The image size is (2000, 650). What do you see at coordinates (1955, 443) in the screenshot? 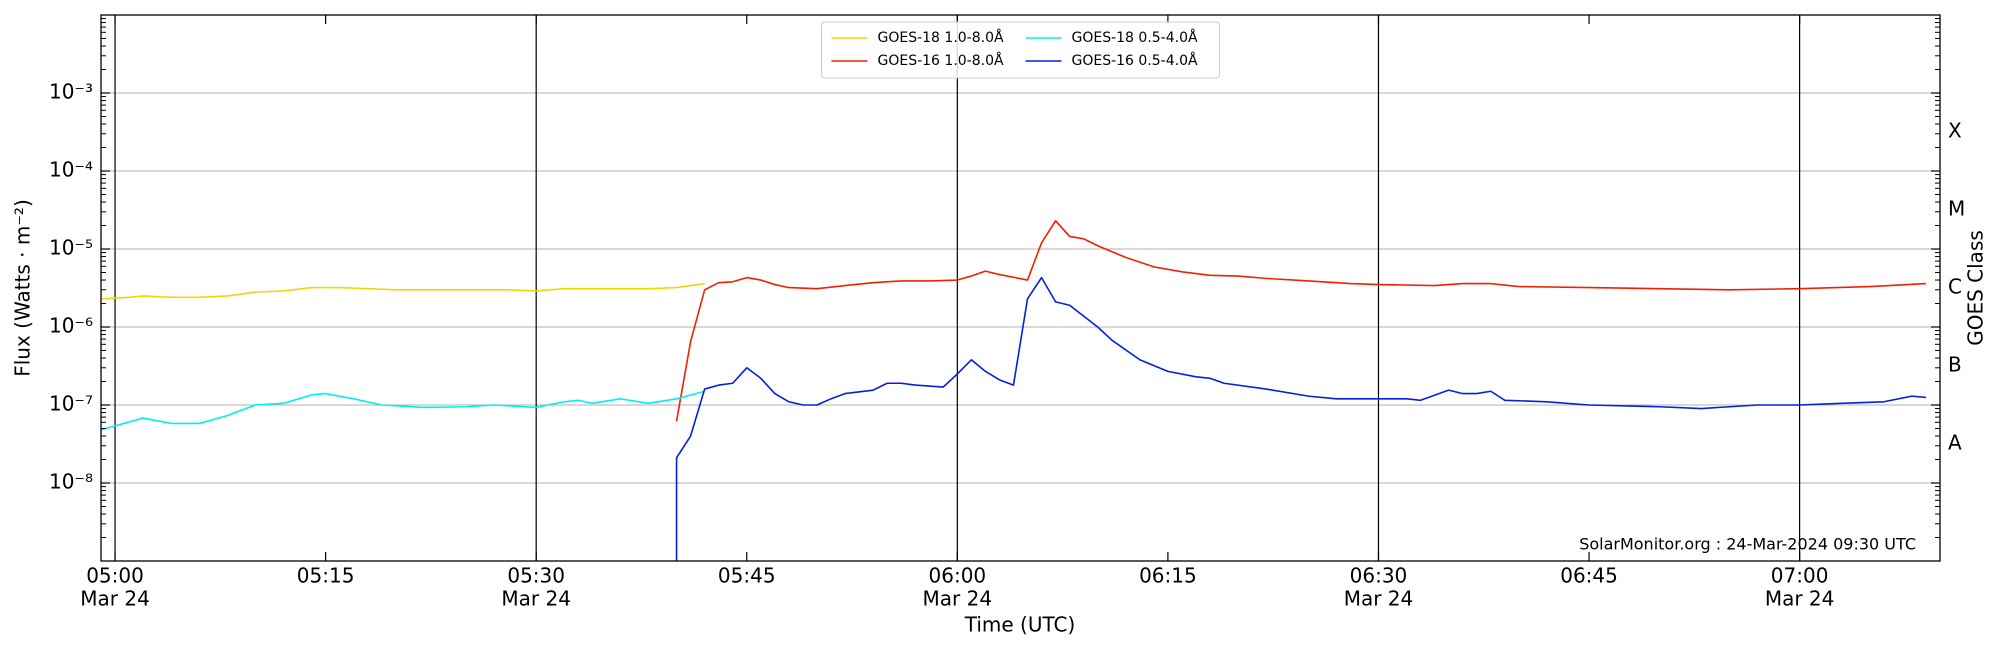
I see `y2-tick-label: A` at bounding box center [1955, 443].